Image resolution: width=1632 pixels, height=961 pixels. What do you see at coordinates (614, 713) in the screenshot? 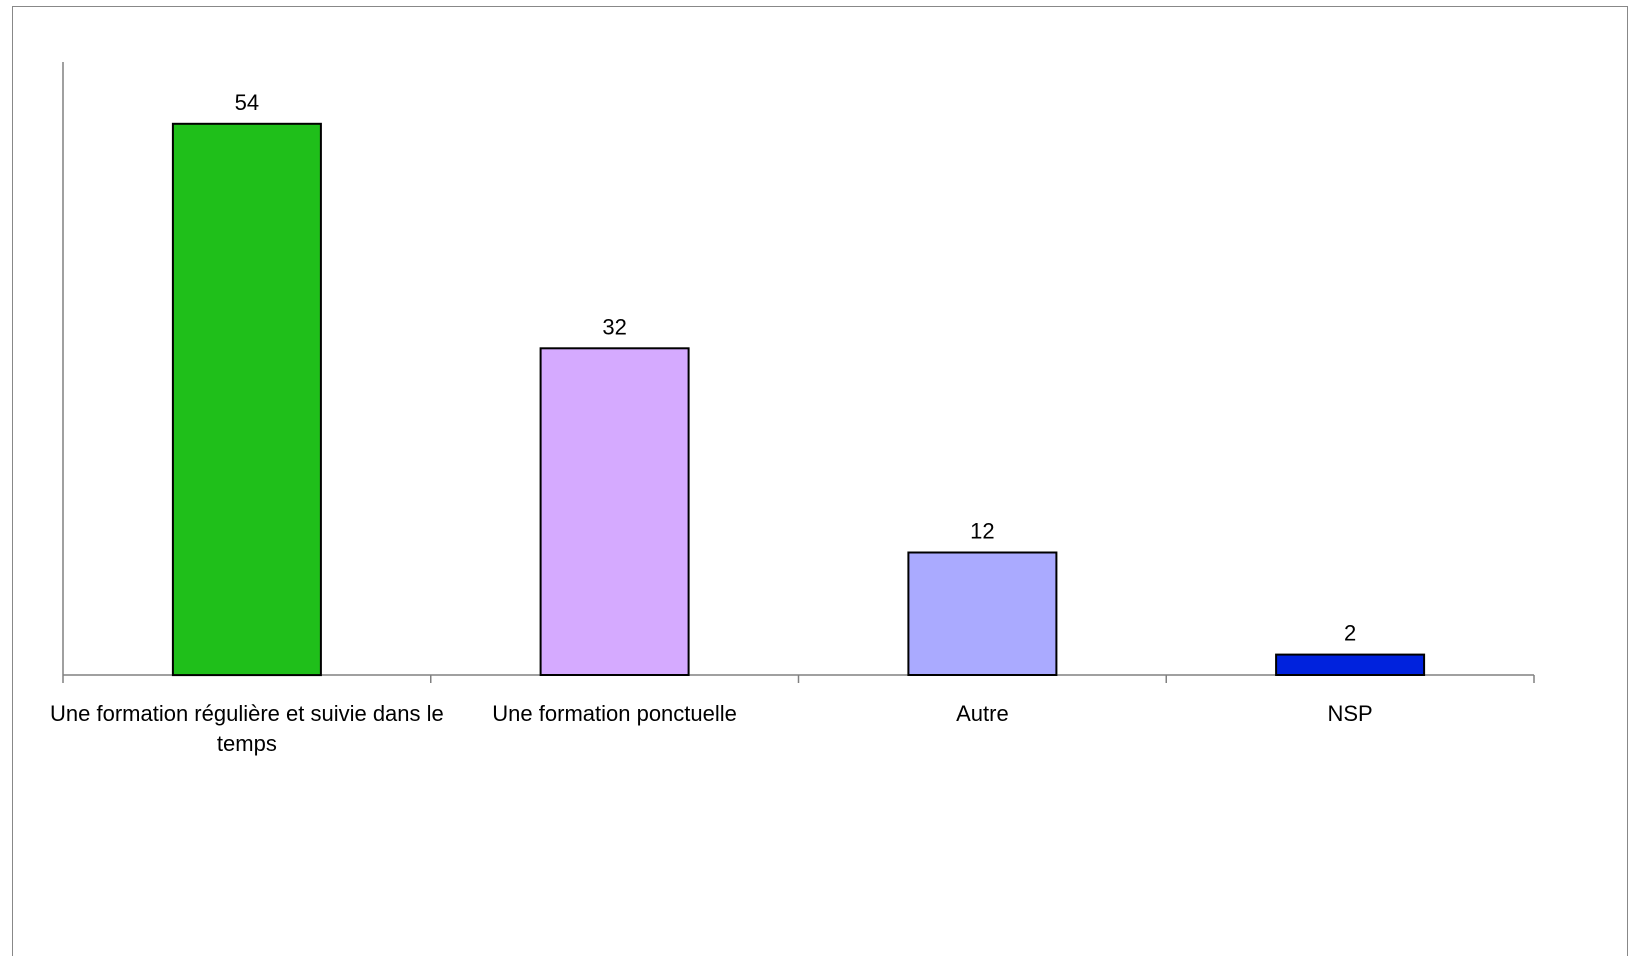
I see `x-tick-label: Une formation ponctuelle` at bounding box center [614, 713].